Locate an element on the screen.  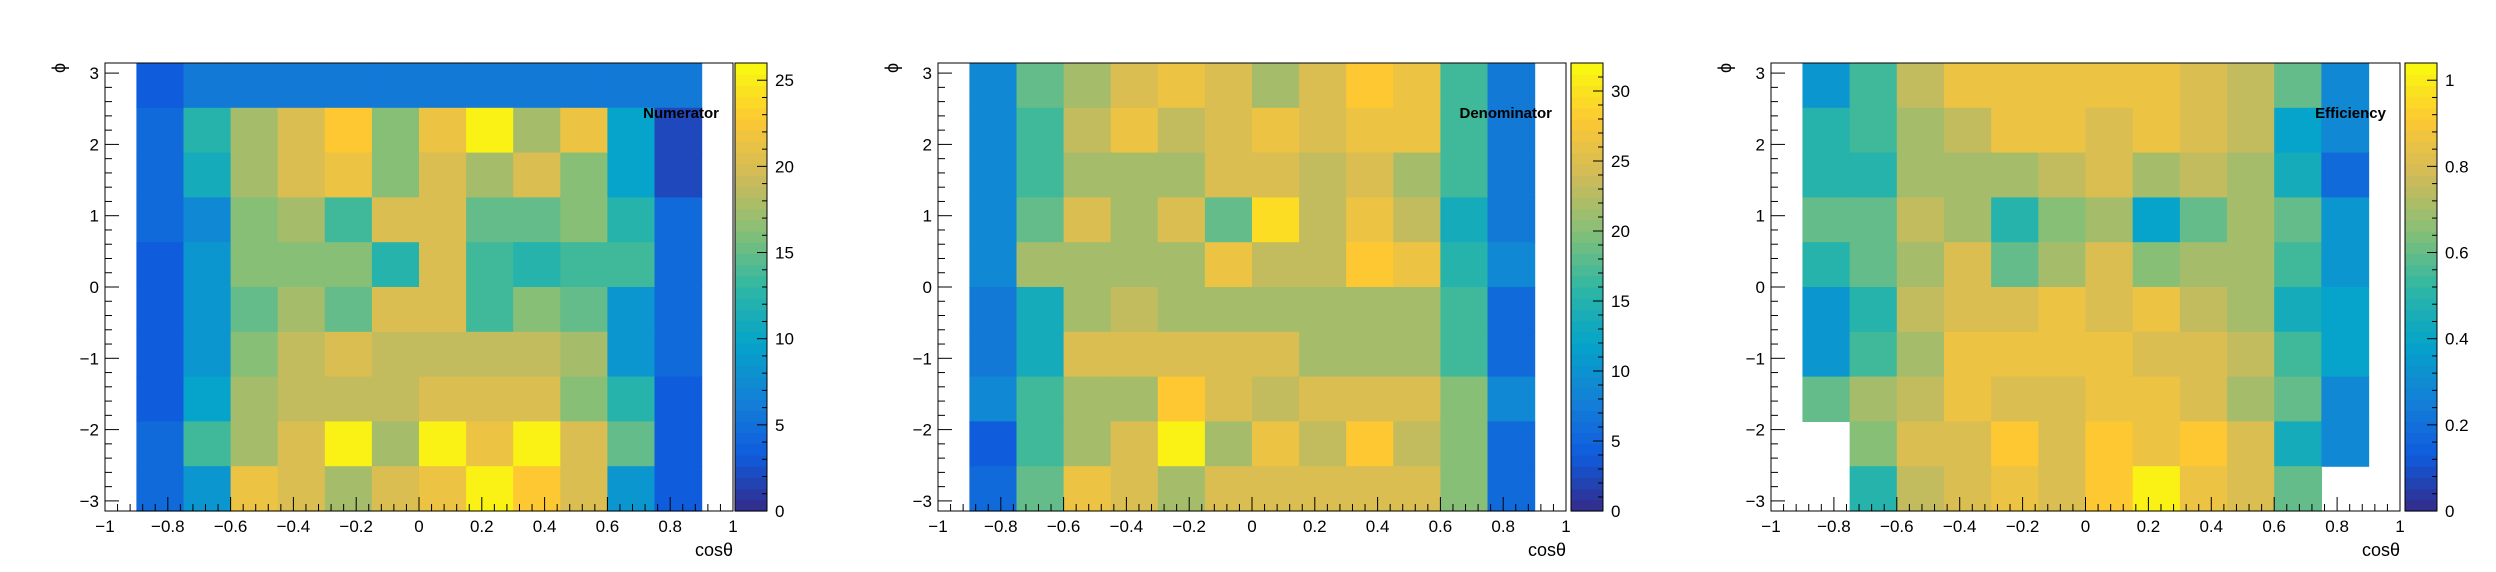
y-tick-label: −2 is located at coordinates (89, 430).